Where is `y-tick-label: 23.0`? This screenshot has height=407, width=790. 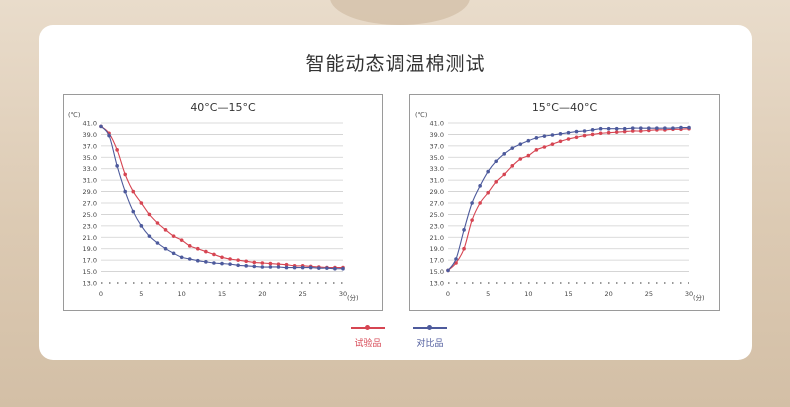
y-tick-label: 23.0 is located at coordinates (437, 226).